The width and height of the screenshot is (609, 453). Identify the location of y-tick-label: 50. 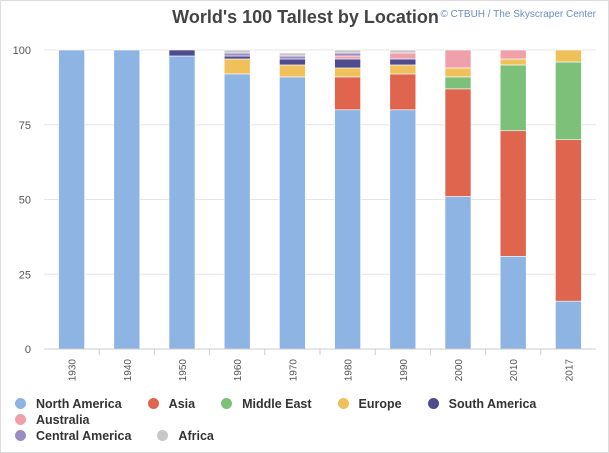
(25, 201).